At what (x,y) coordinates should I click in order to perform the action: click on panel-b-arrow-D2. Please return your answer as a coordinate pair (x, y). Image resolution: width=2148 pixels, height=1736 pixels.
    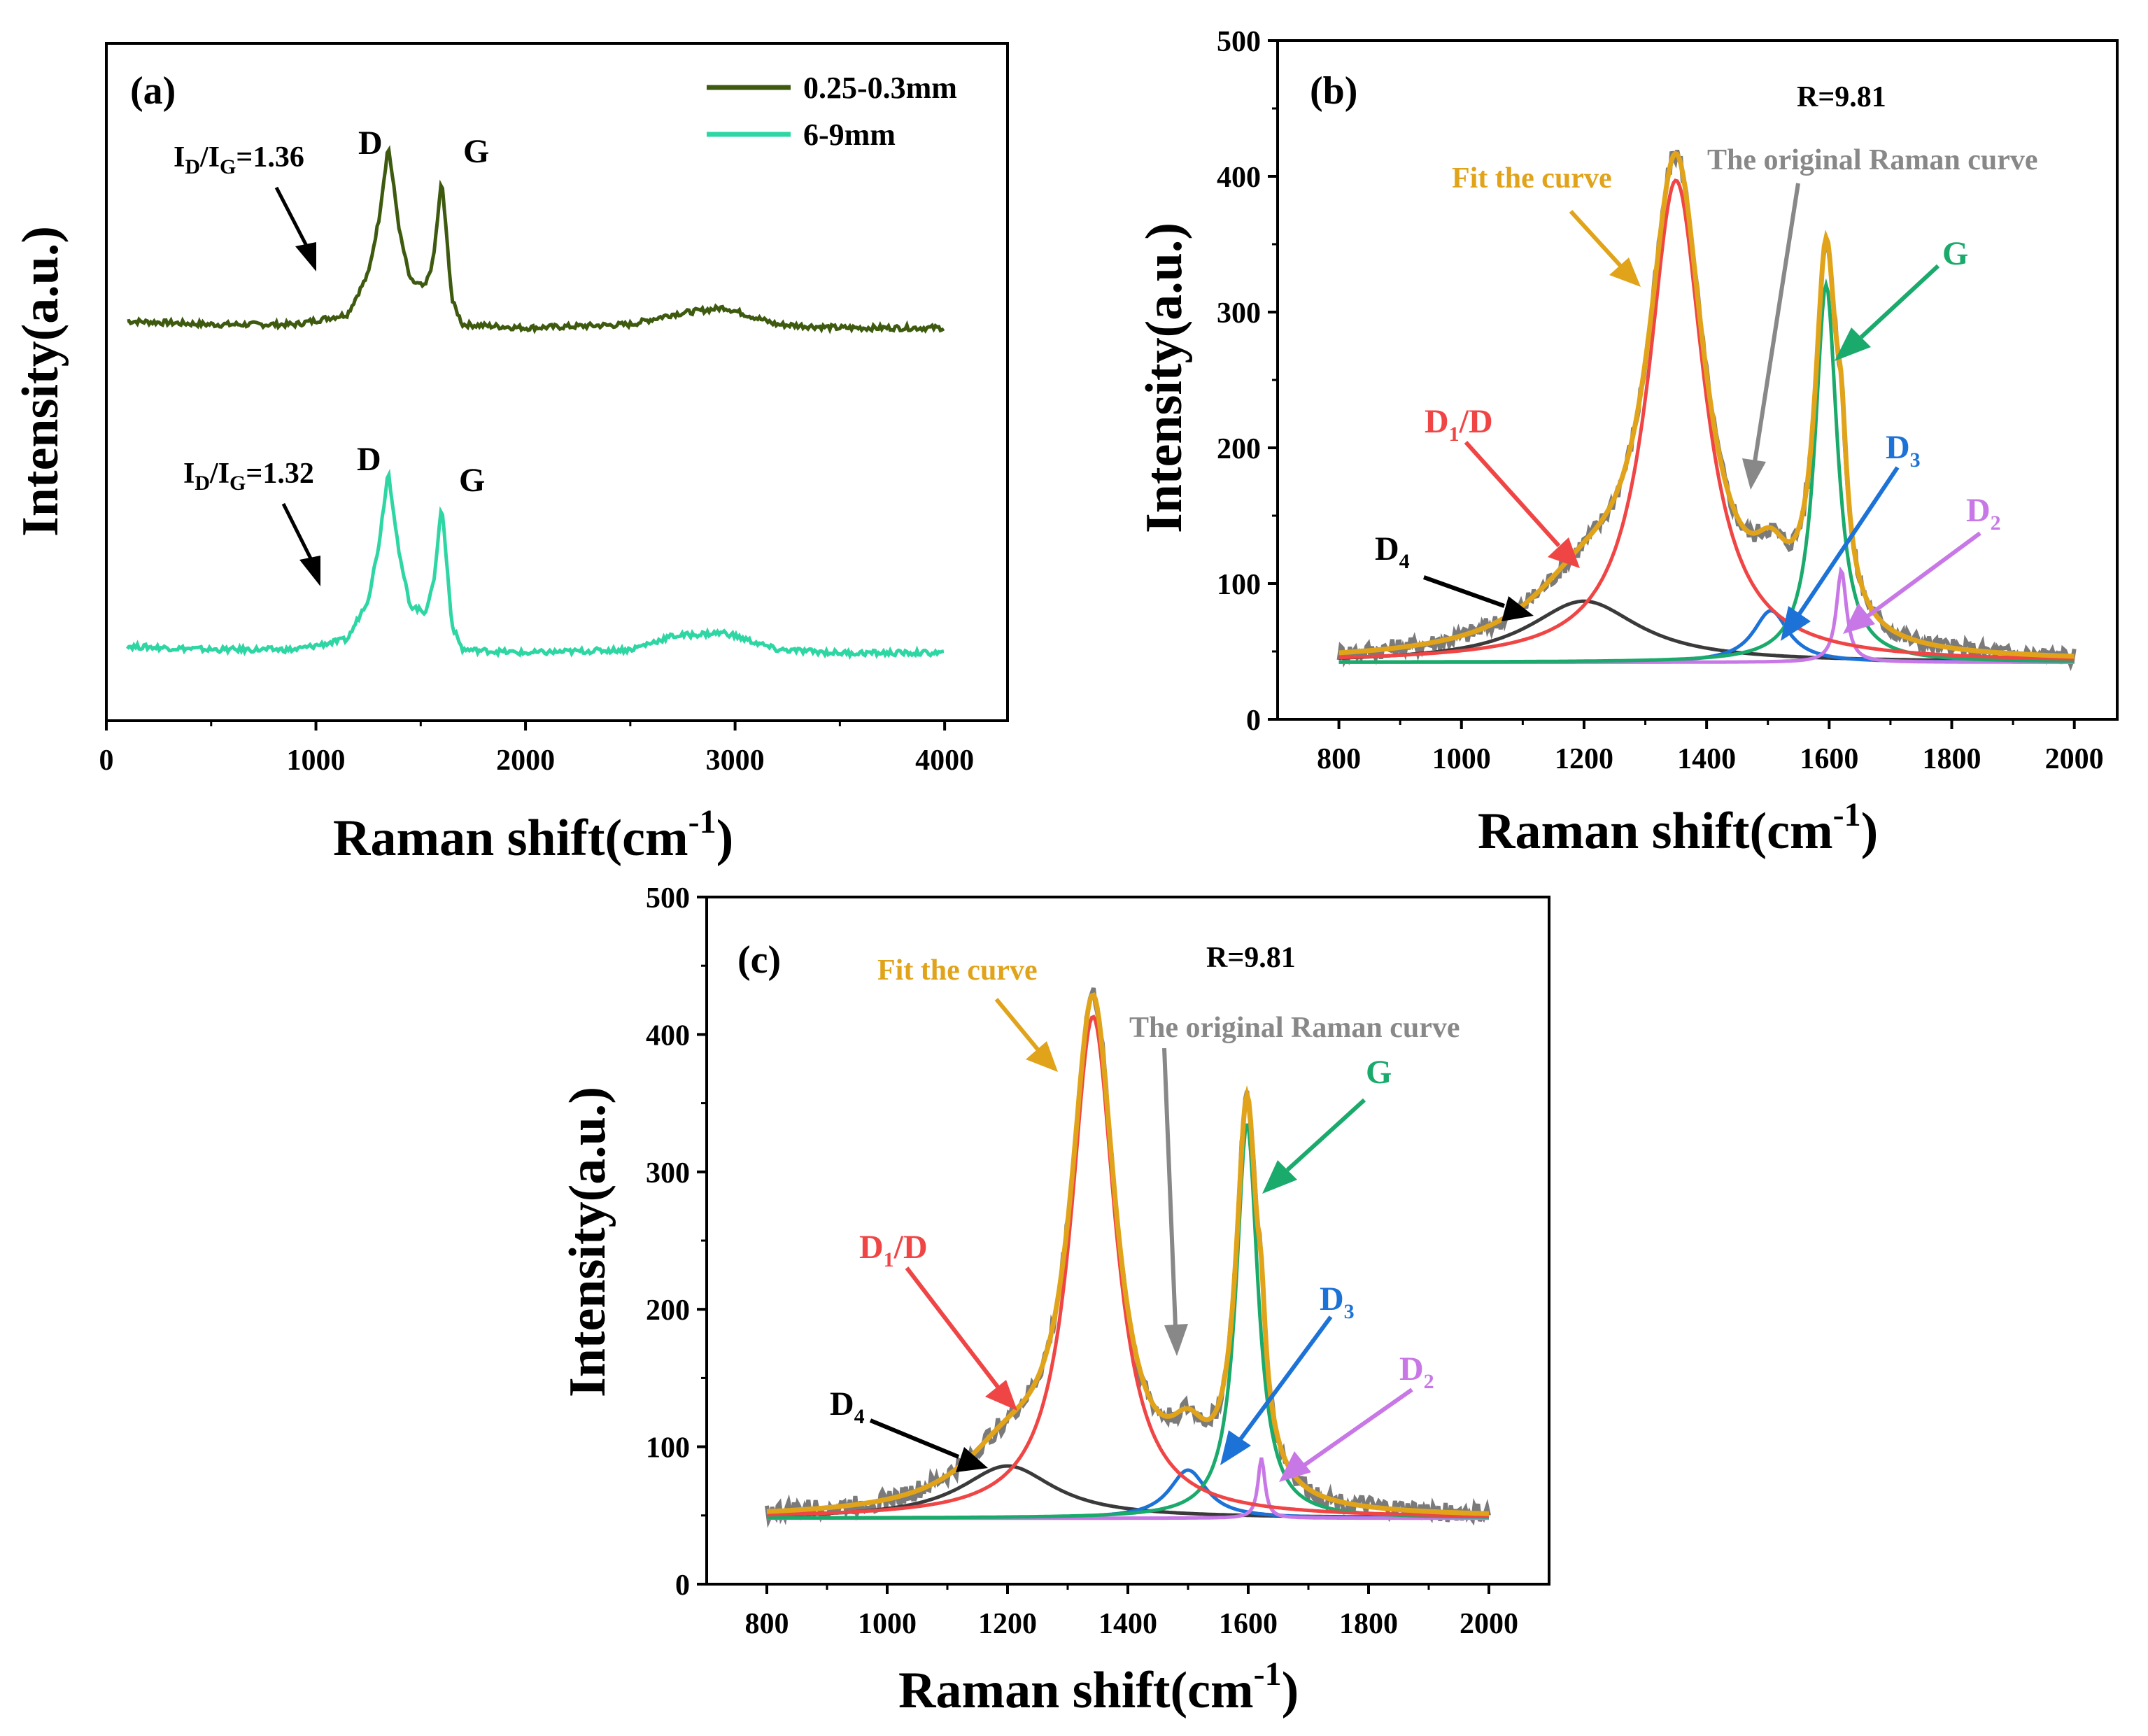
    Looking at the image, I should click on (1912, 582).